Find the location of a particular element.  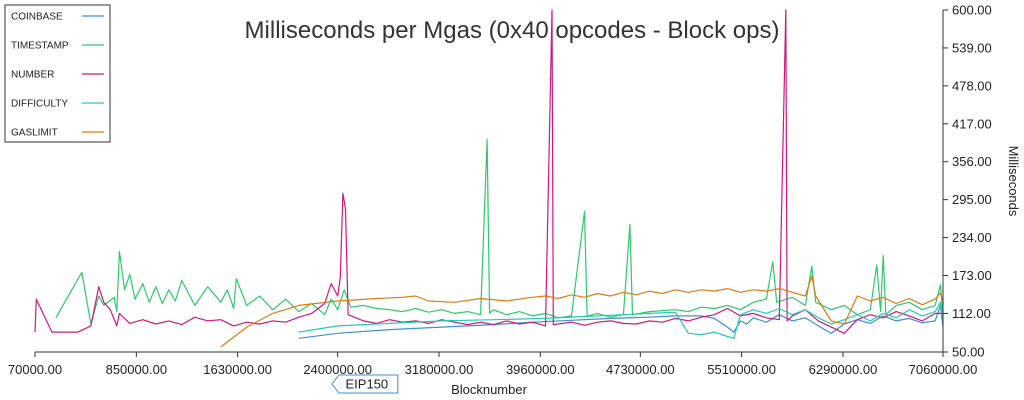

y-tick-label: 417.00 is located at coordinates (972, 123).